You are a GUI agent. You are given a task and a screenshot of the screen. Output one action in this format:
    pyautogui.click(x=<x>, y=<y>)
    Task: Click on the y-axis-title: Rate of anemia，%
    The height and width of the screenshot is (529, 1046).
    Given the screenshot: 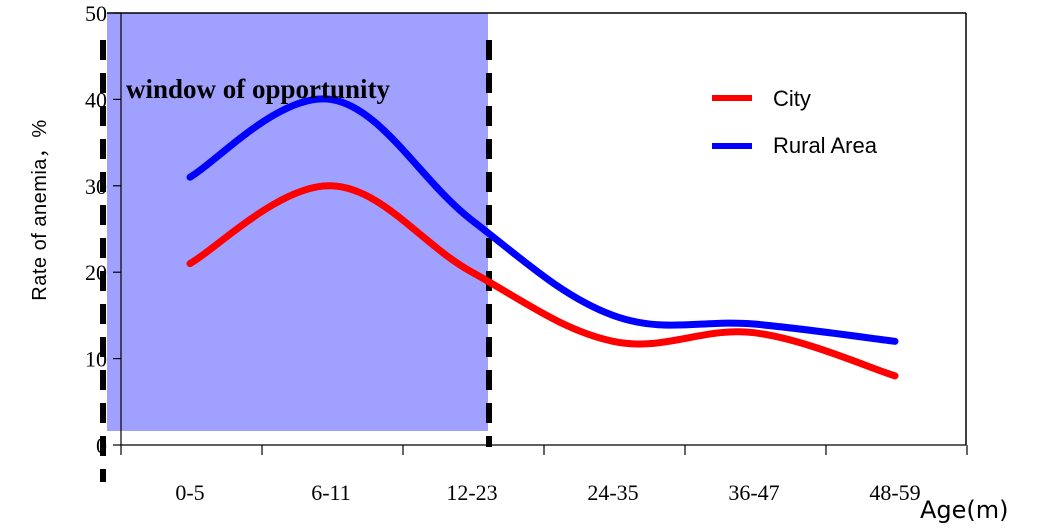 What is the action you would take?
    pyautogui.click(x=40, y=209)
    